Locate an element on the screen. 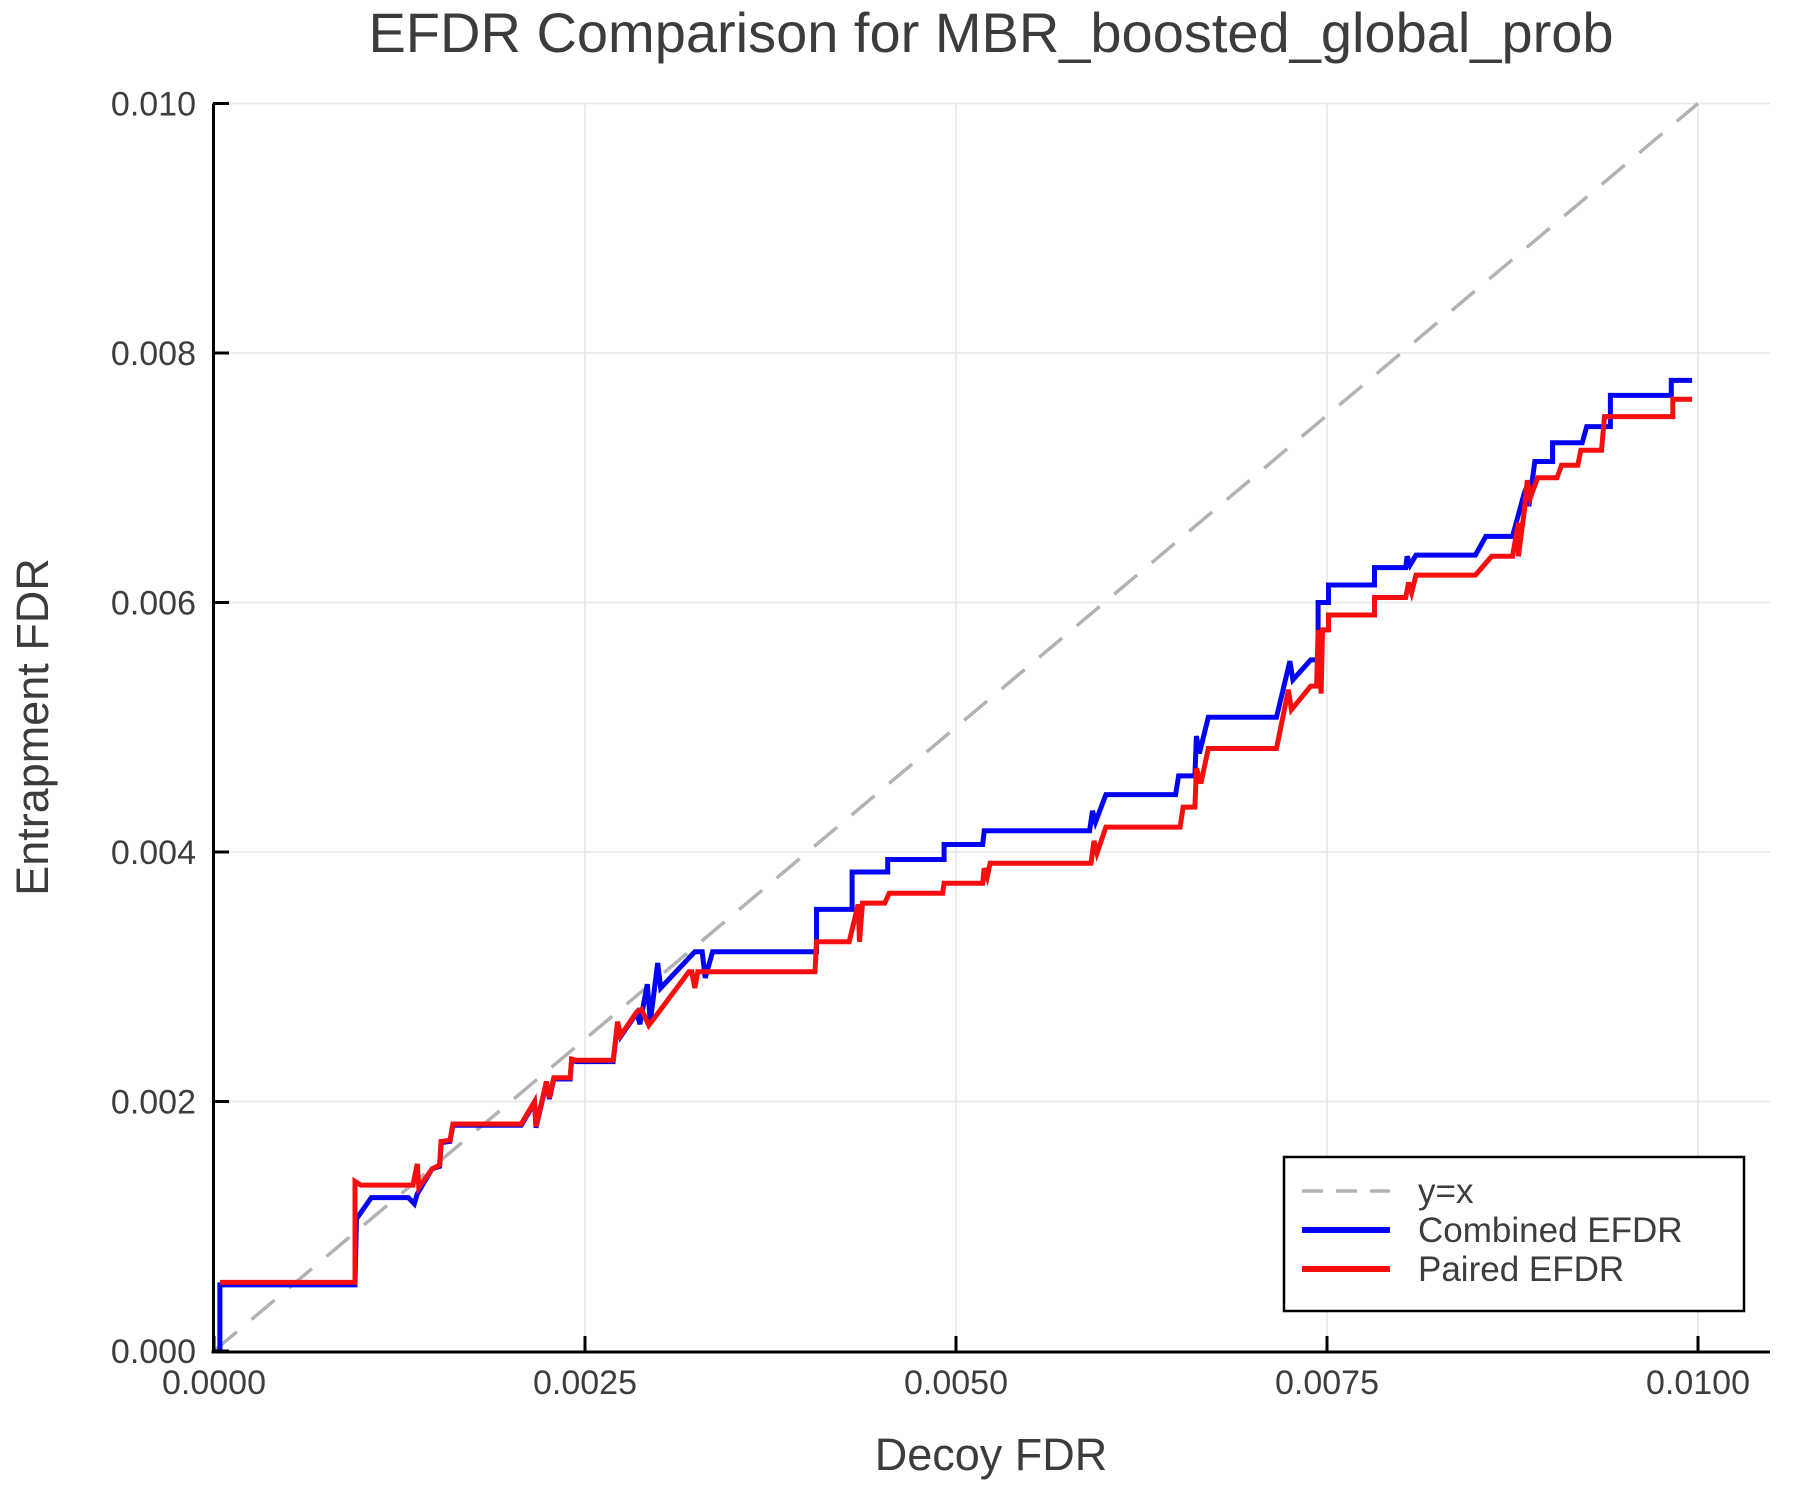 The width and height of the screenshot is (1800, 1500). legend-box is located at coordinates (1514, 1234).